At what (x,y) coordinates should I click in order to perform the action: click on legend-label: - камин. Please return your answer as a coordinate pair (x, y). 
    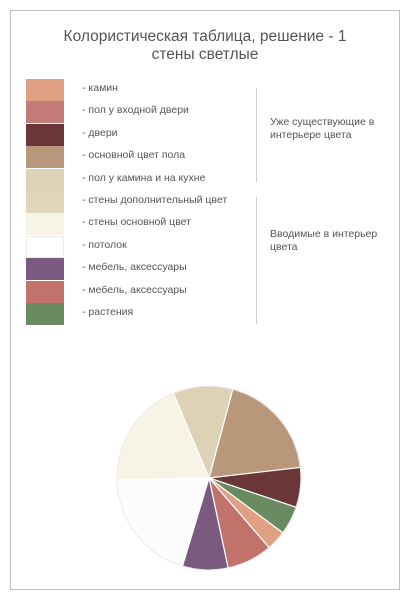
    Looking at the image, I should click on (100, 88).